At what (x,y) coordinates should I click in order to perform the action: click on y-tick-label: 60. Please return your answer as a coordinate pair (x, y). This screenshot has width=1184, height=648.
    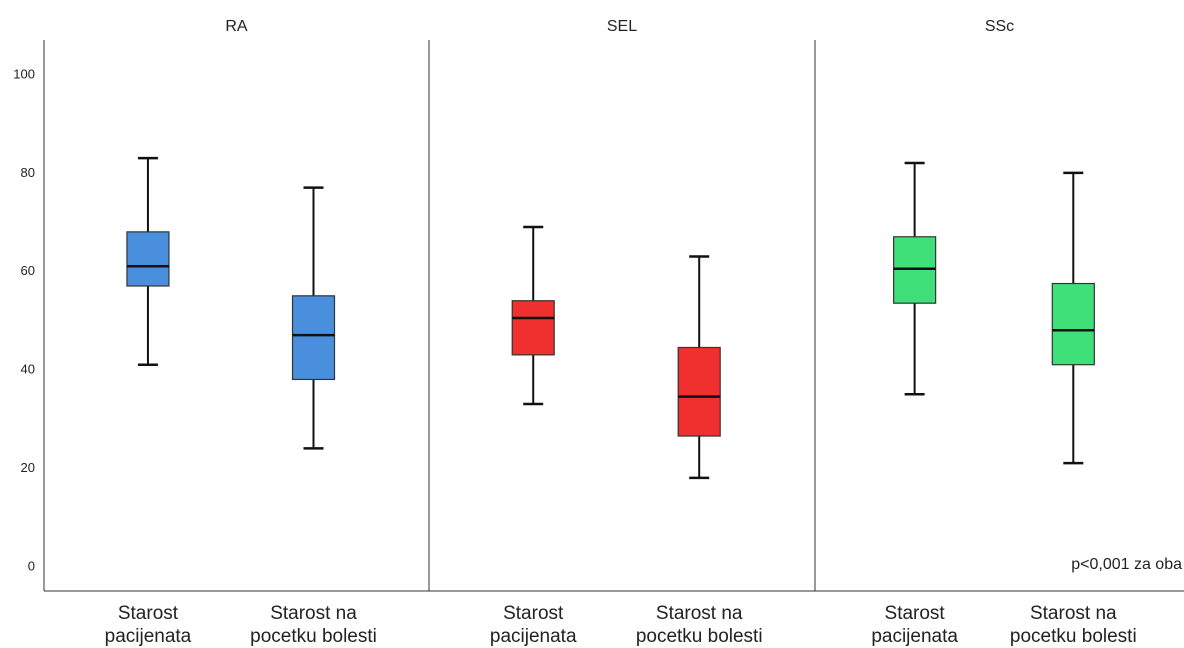
    Looking at the image, I should click on (28, 270).